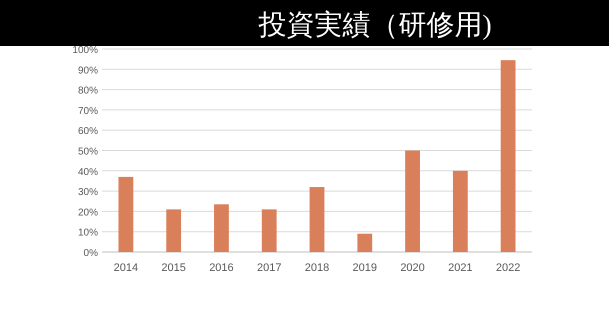 Image resolution: width=609 pixels, height=320 pixels. What do you see at coordinates (269, 268) in the screenshot?
I see `x-tick-label: 2017` at bounding box center [269, 268].